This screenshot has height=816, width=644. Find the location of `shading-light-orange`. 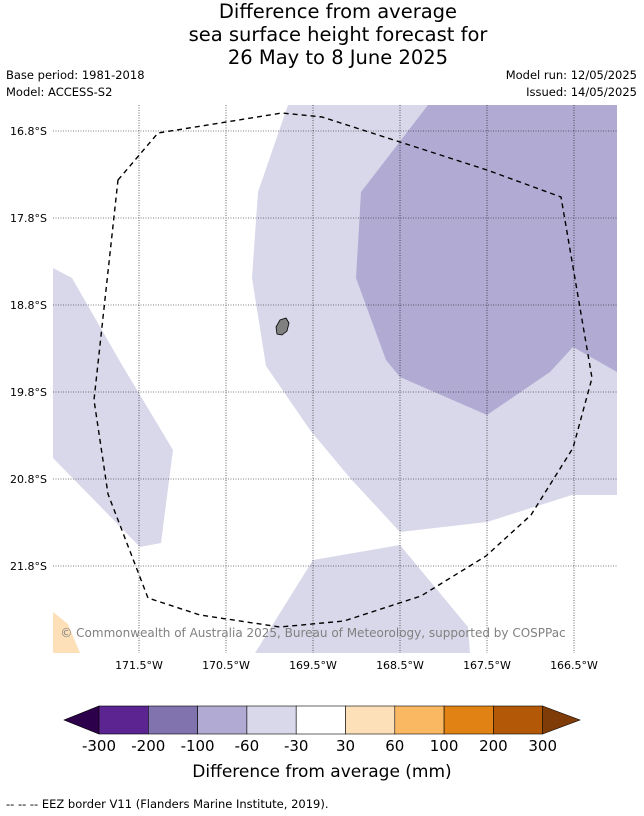

shading-light-orange is located at coordinates (66, 632).